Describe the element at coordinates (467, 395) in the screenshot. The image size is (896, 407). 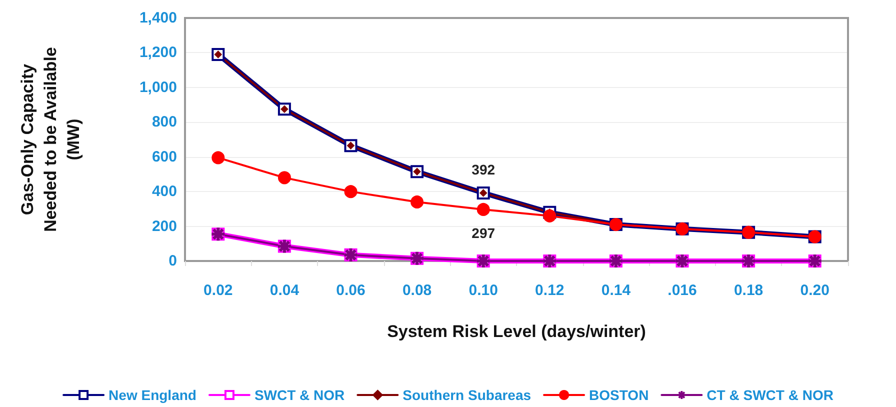
I see `legend-label: Southern Subareas` at that location.